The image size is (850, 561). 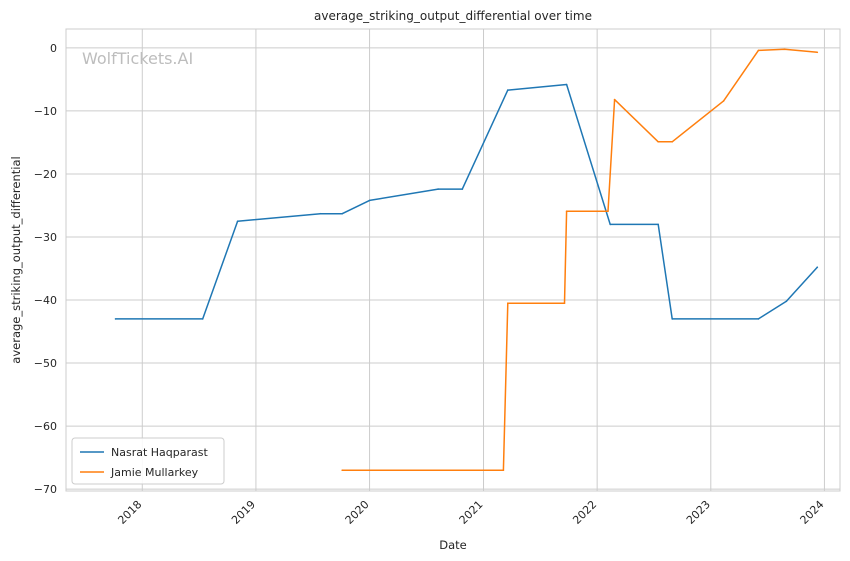 I want to click on x-tick-label: 2022, so click(x=584, y=512).